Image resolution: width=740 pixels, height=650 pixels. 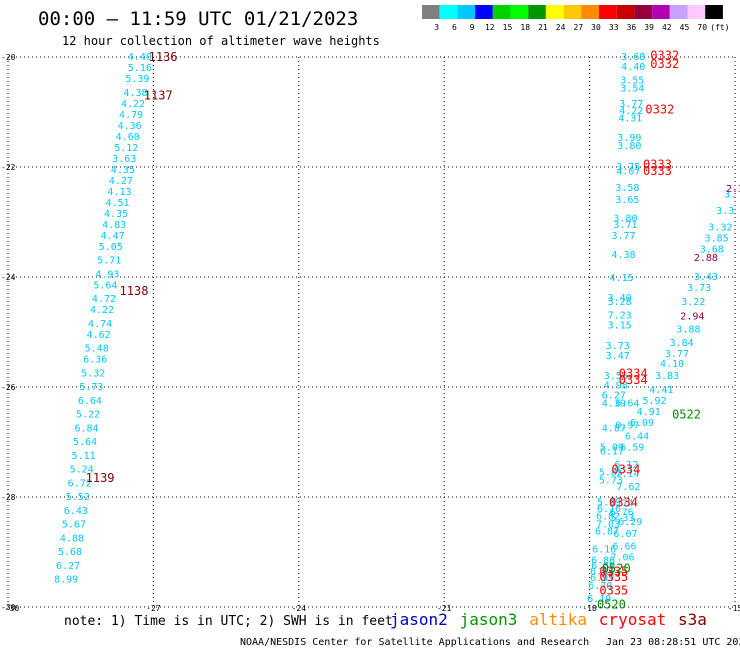 What do you see at coordinates (8, 497) in the screenshot?
I see `y-tick-label: -28` at bounding box center [8, 497].